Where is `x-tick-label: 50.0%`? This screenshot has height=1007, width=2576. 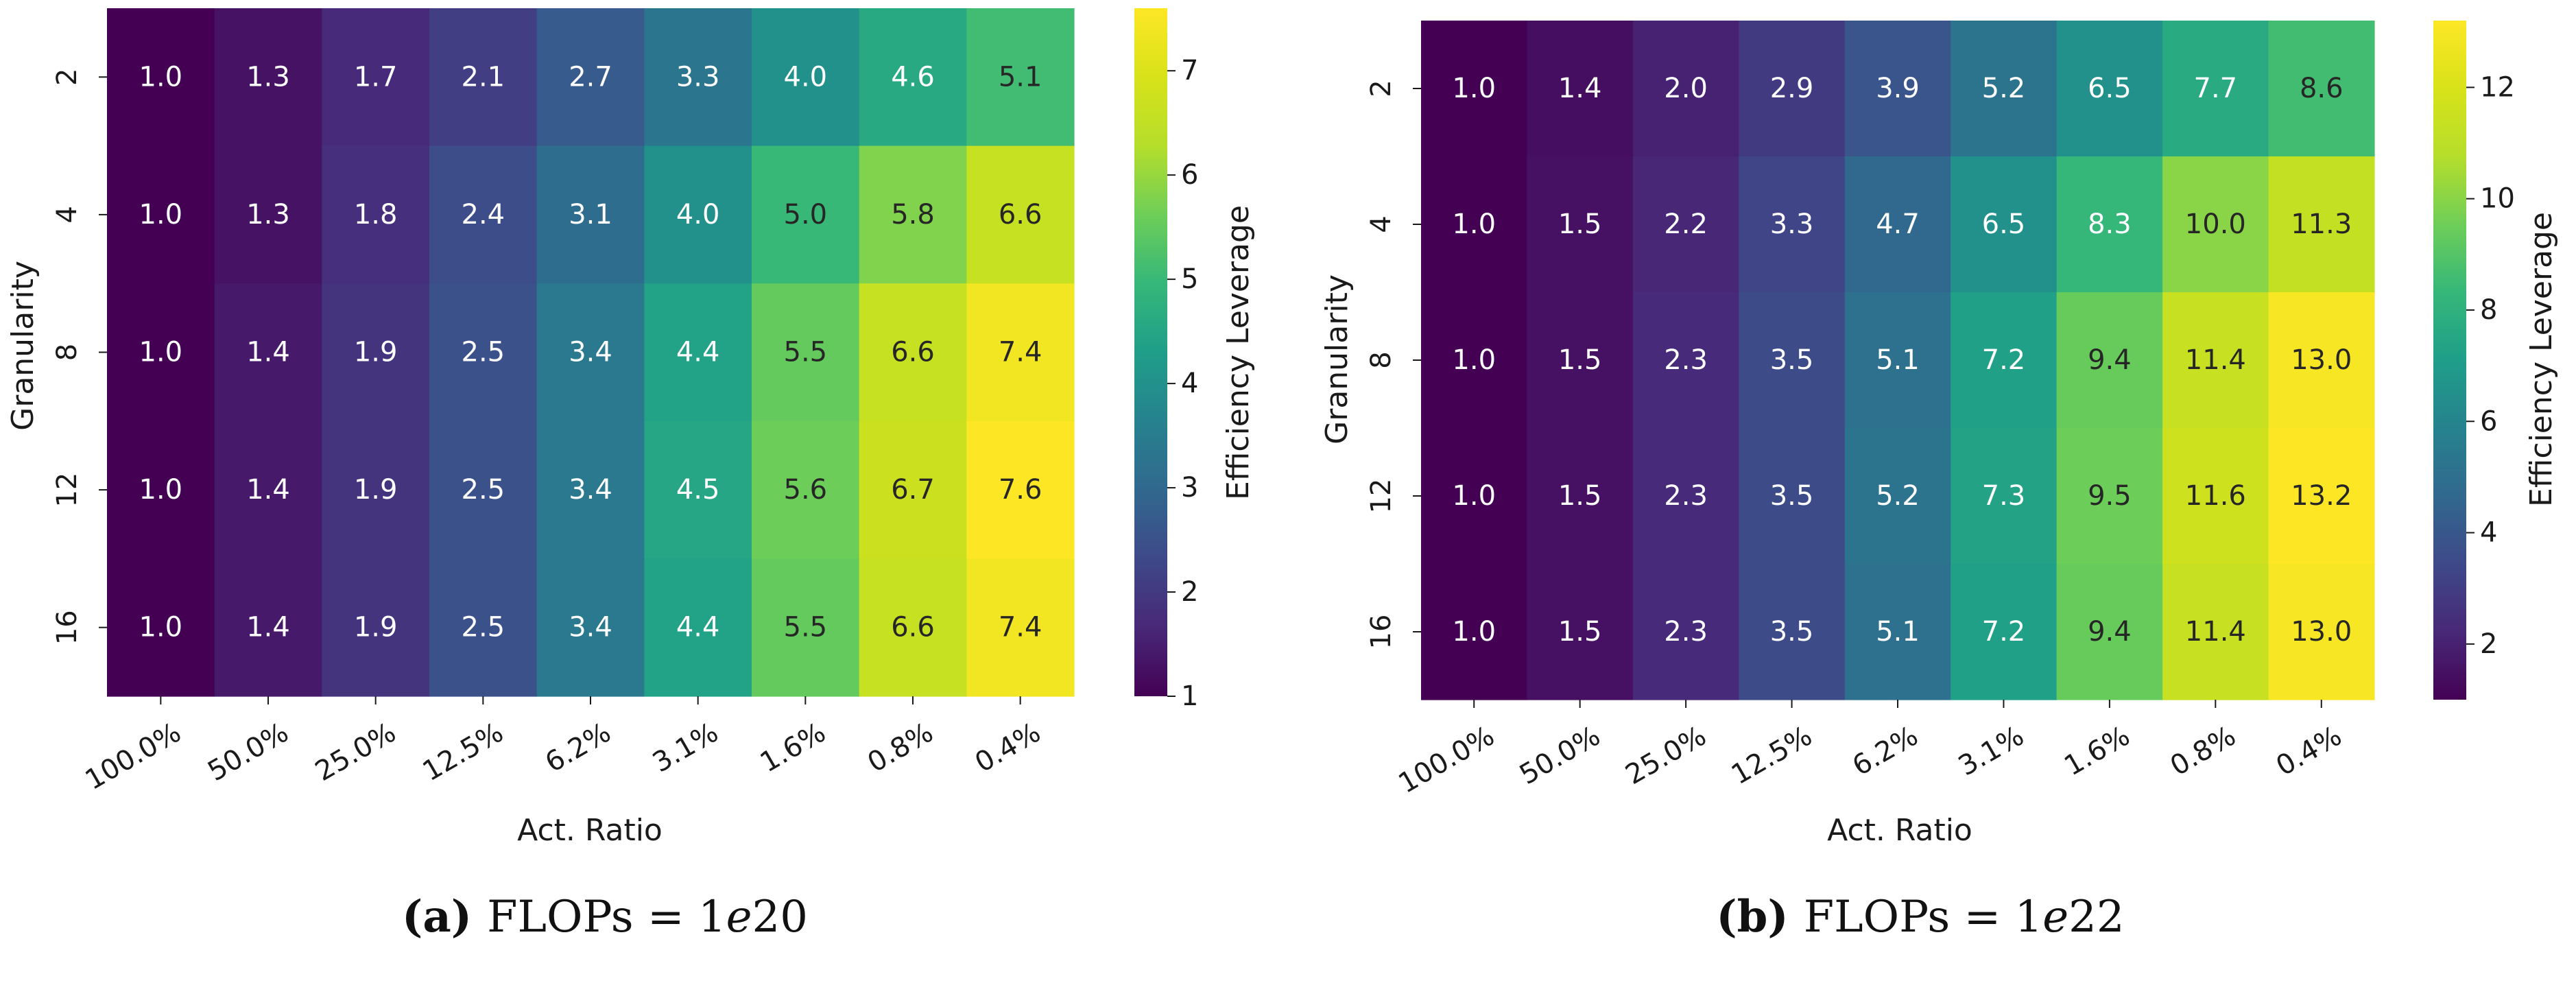 x-tick-label: 50.0% is located at coordinates (1560, 755).